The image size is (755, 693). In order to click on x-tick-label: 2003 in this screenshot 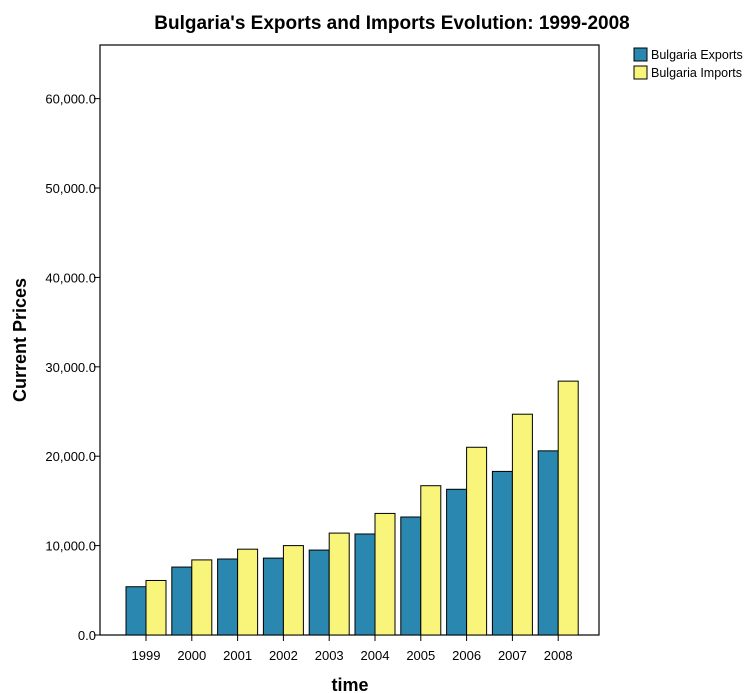, I will do `click(329, 655)`.